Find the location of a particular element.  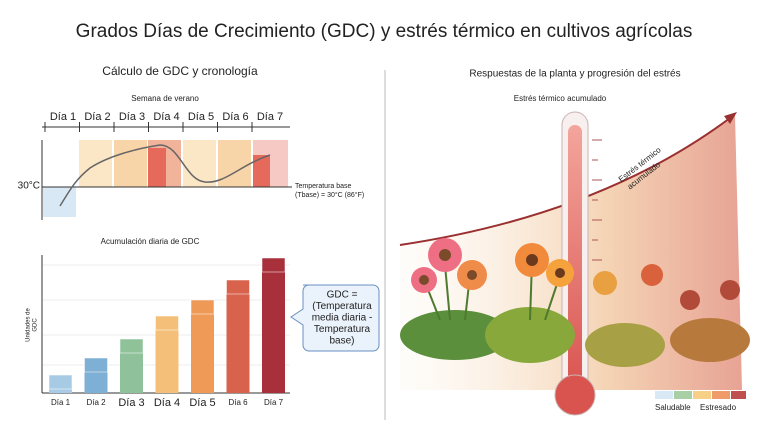

formula-line: media diaria - is located at coordinates (342, 318).